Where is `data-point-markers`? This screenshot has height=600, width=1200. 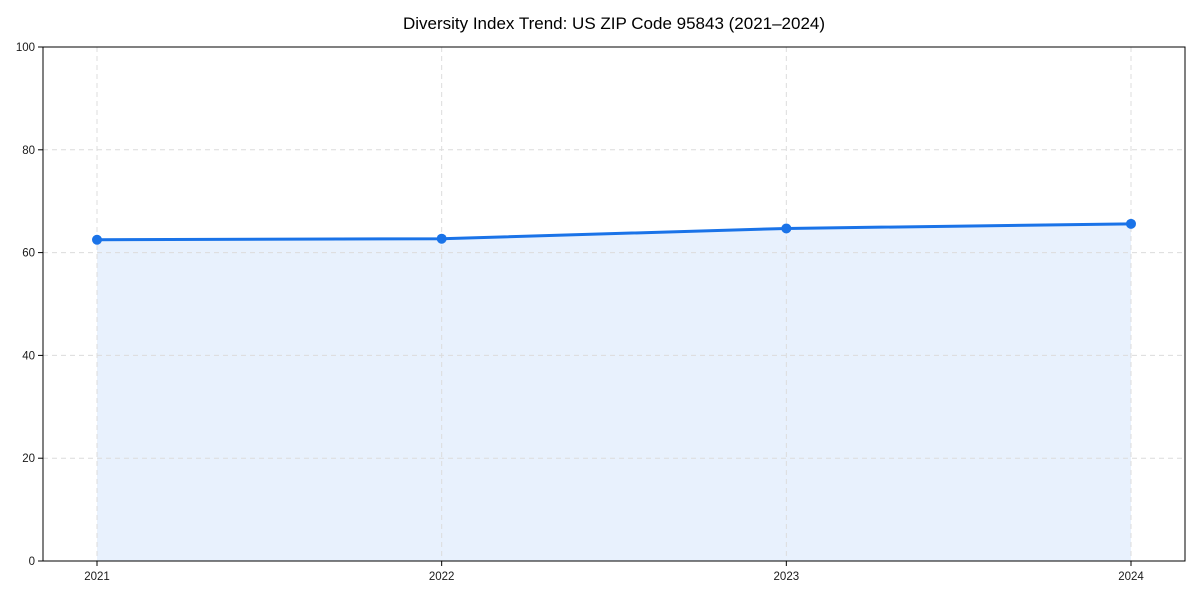
data-point-markers is located at coordinates (614, 231).